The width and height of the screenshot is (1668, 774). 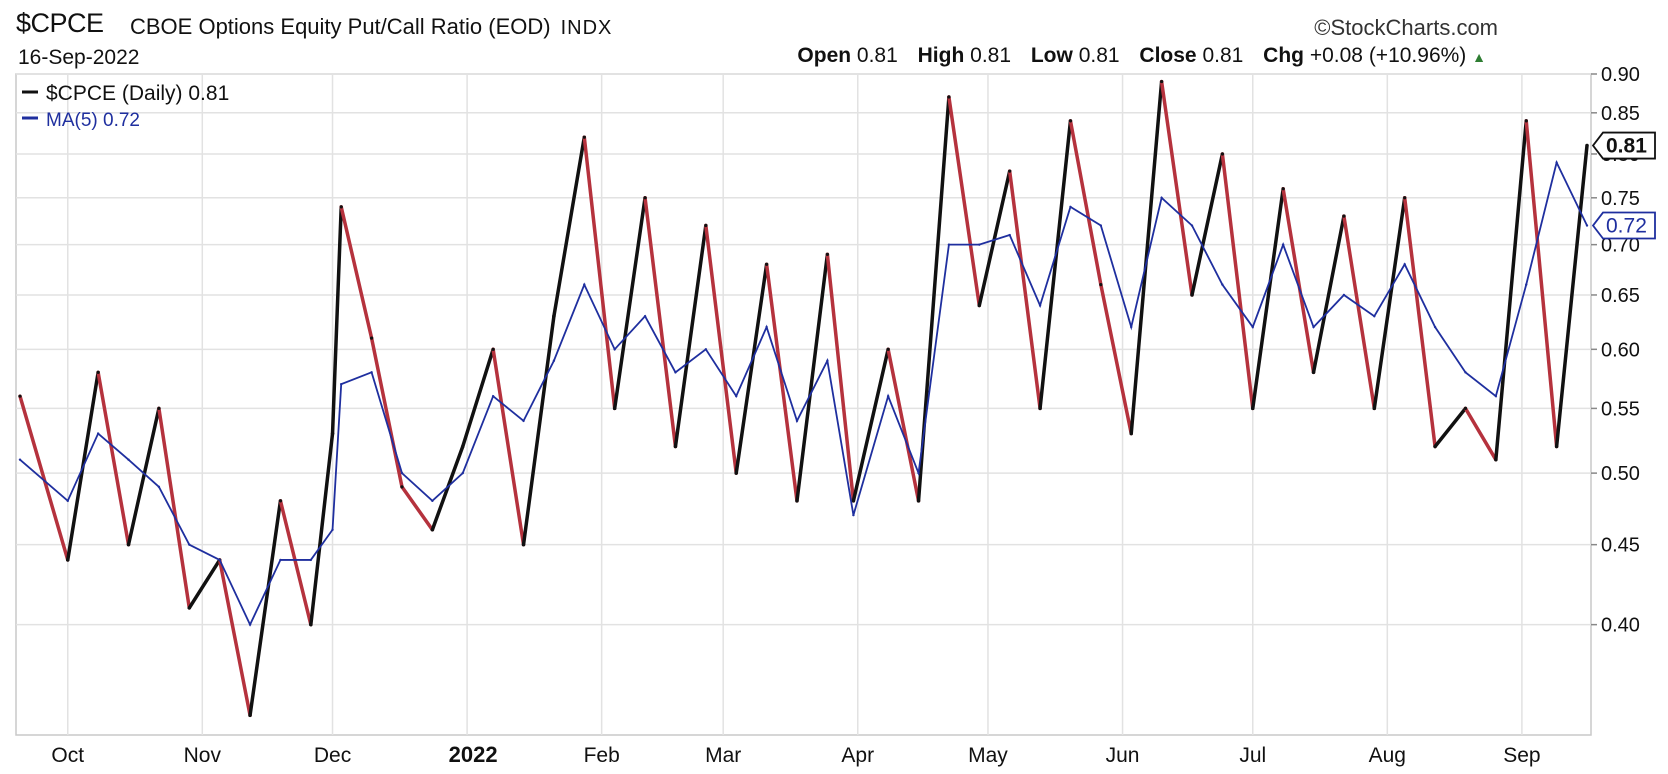 I want to click on brand-label: ©StockCharts.com, so click(x=1406, y=27).